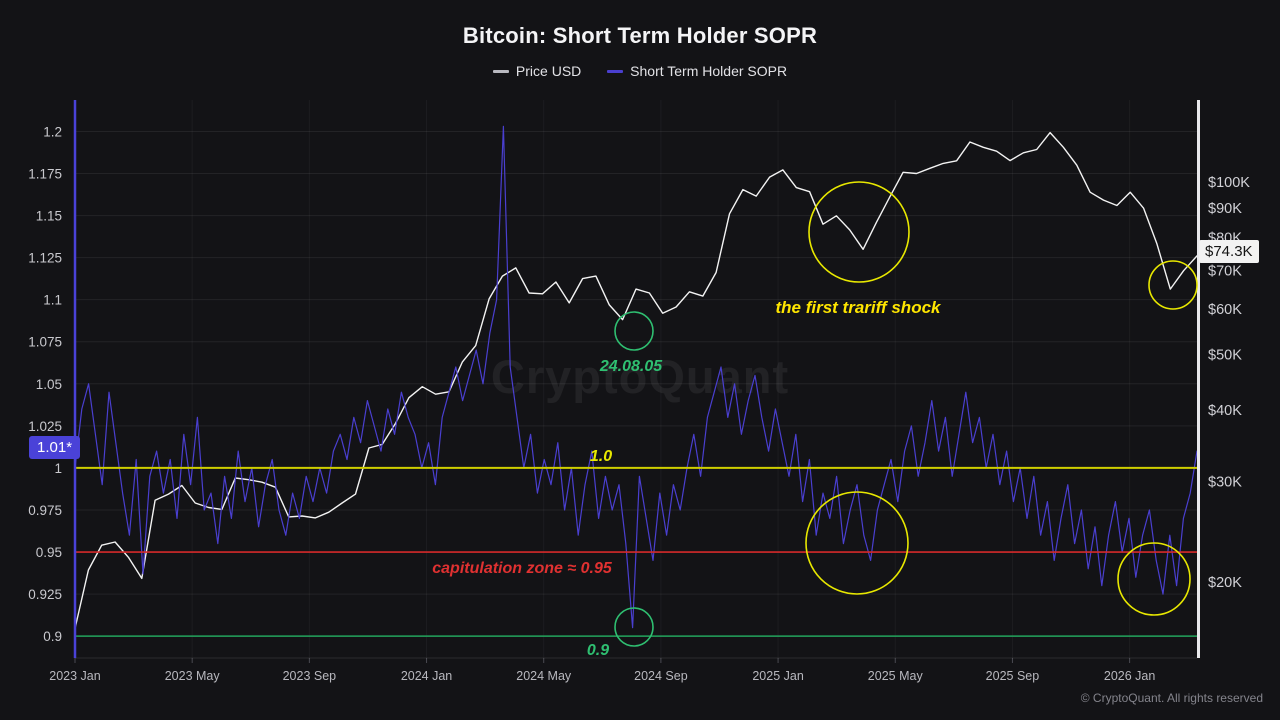 Image resolution: width=1280 pixels, height=720 pixels. What do you see at coordinates (49, 216) in the screenshot?
I see `left-axis-tick-label: 1.15` at bounding box center [49, 216].